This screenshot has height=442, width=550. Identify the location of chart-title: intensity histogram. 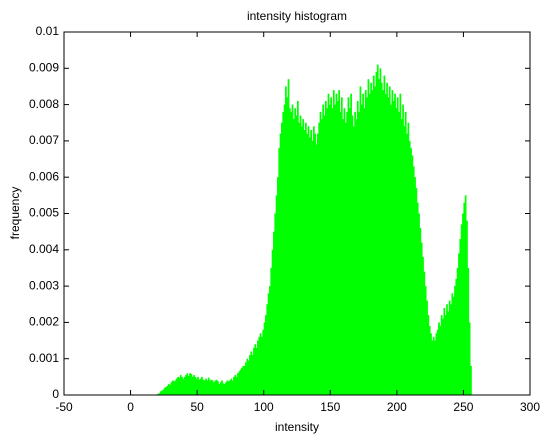
(297, 16).